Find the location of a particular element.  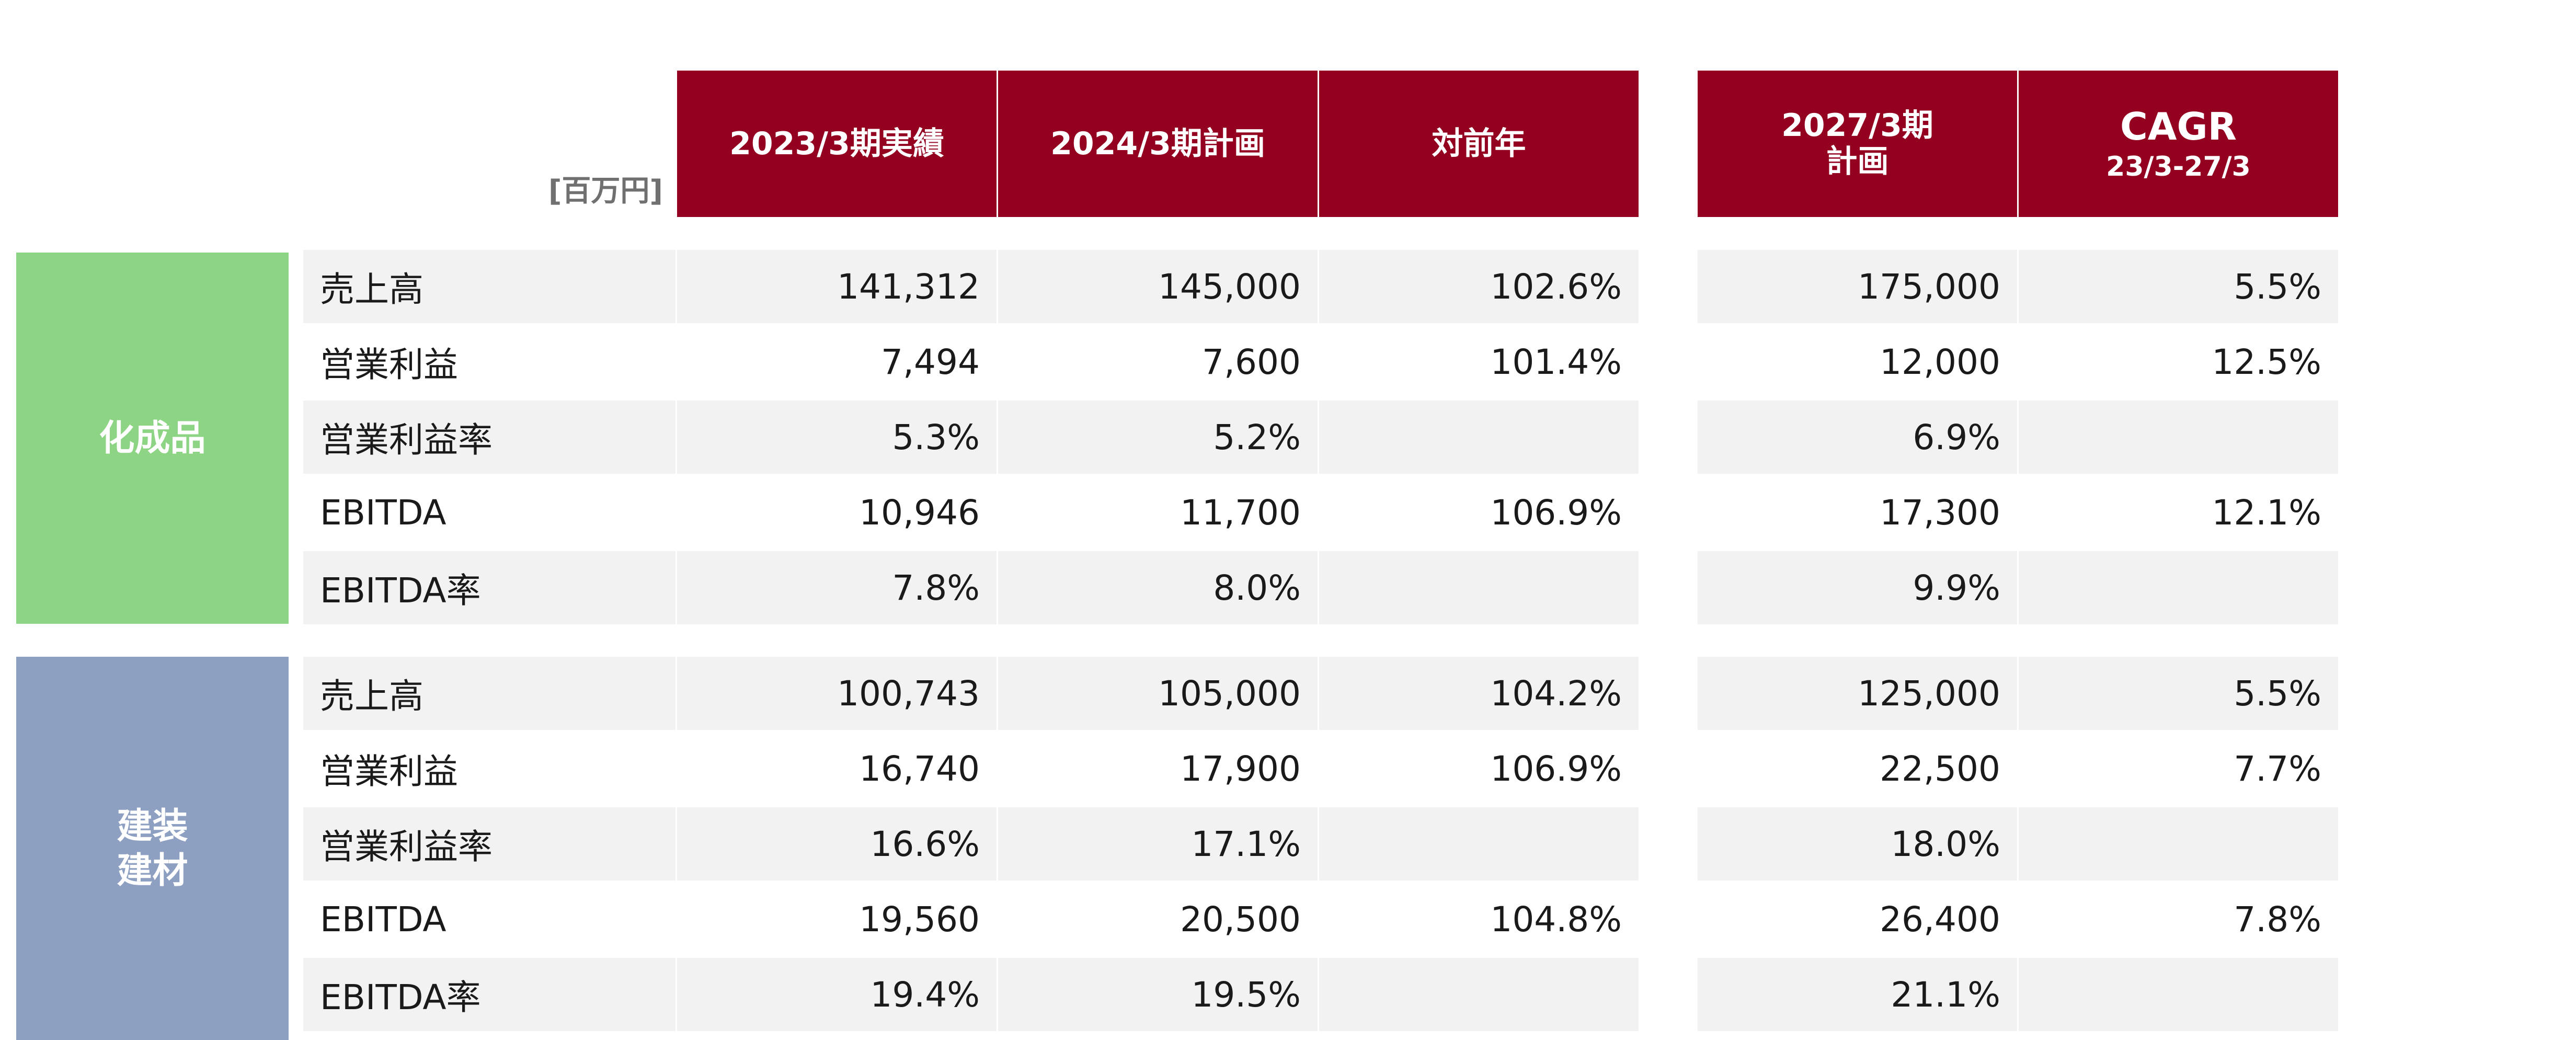

header-yoy: 対前年 is located at coordinates (1479, 144).